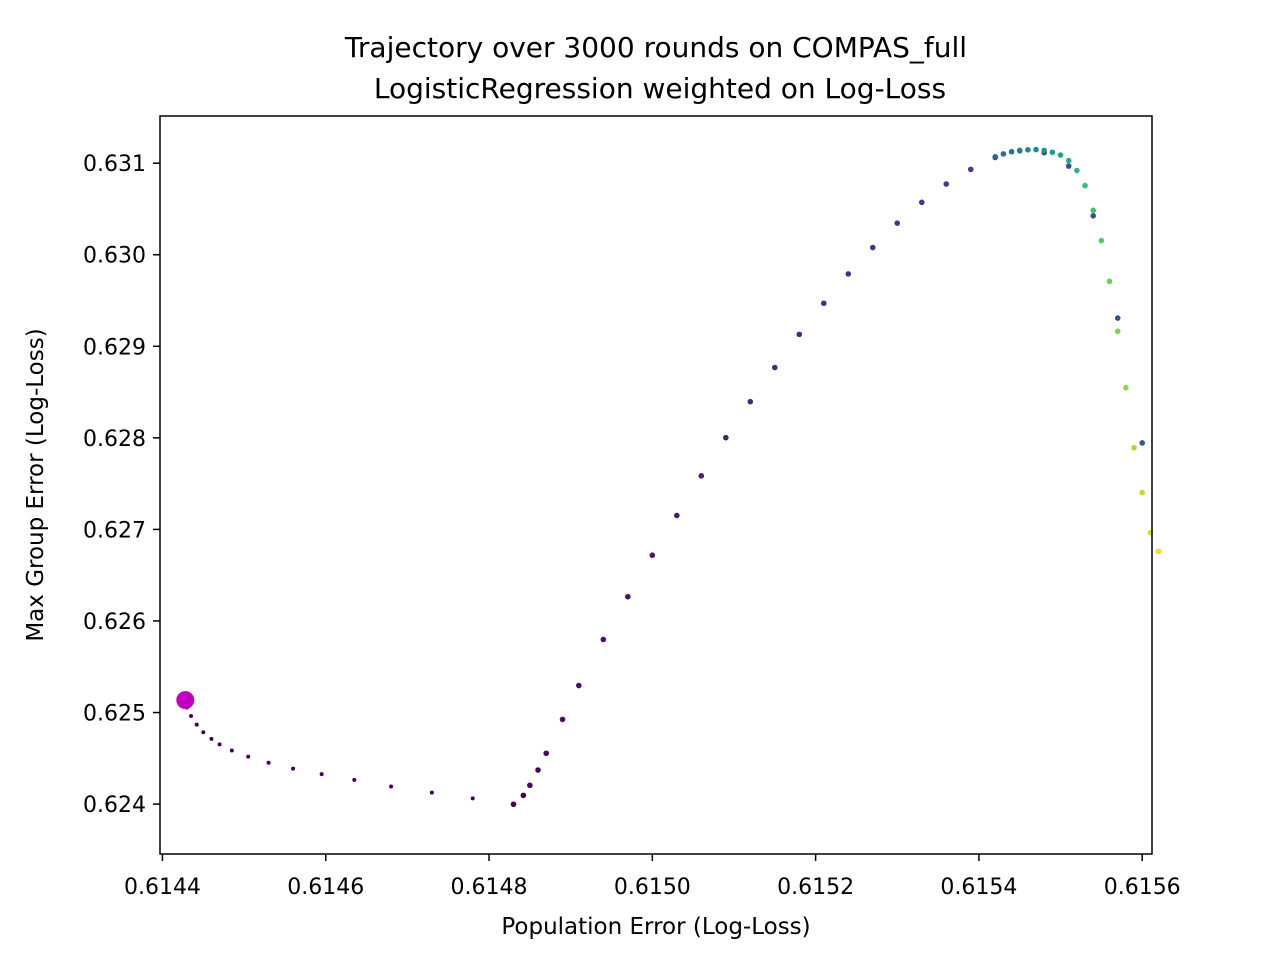  Describe the element at coordinates (114, 805) in the screenshot. I see `y-tick-label: 0.624` at that location.